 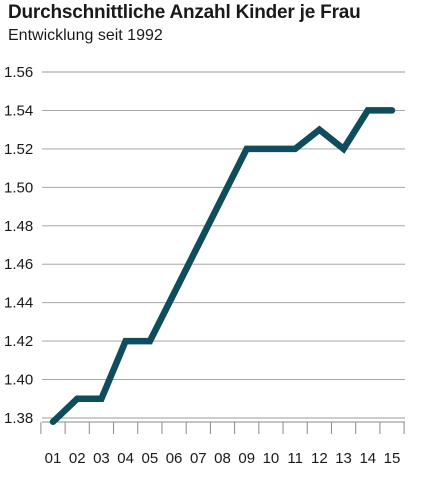 I want to click on x-tick-label: 04, so click(x=125, y=458).